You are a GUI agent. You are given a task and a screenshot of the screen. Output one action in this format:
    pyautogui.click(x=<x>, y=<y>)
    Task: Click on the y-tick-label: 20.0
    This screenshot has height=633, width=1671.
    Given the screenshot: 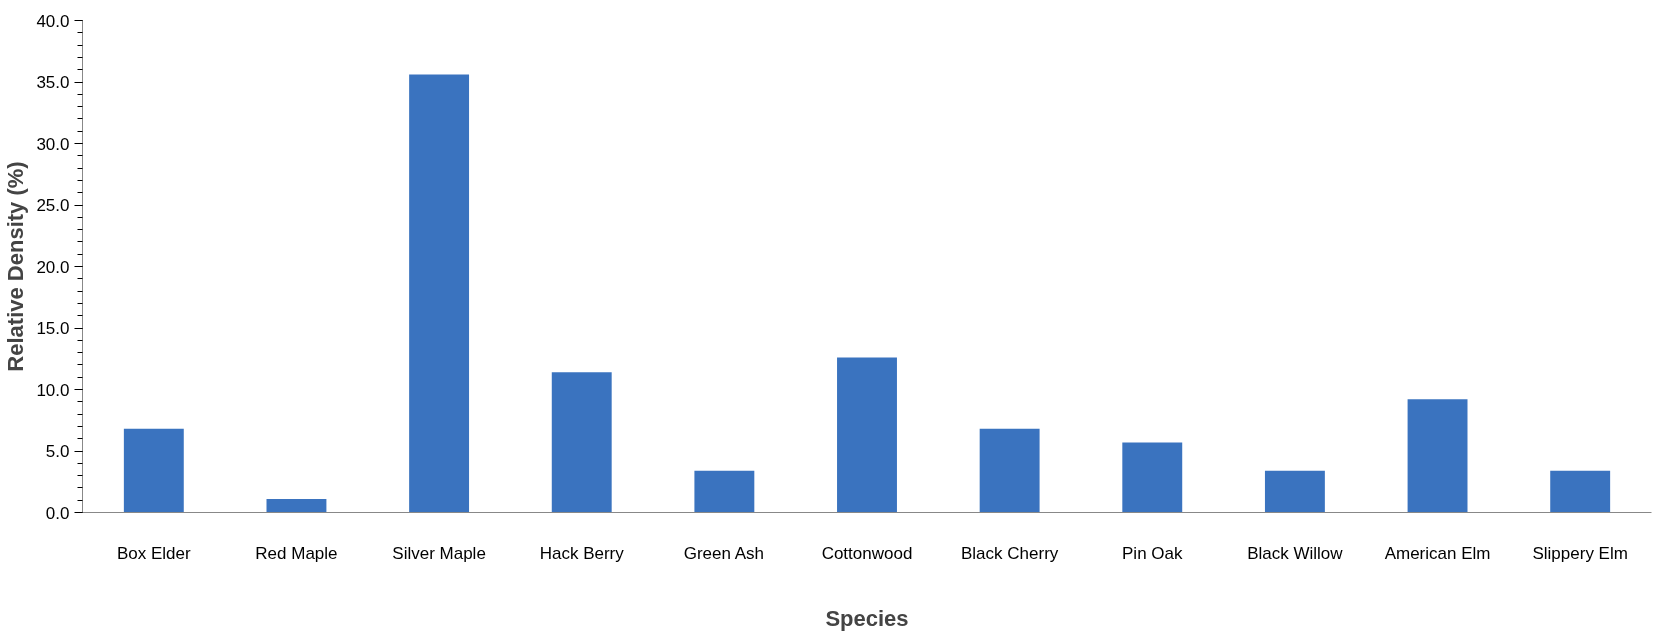 What is the action you would take?
    pyautogui.click(x=53, y=267)
    